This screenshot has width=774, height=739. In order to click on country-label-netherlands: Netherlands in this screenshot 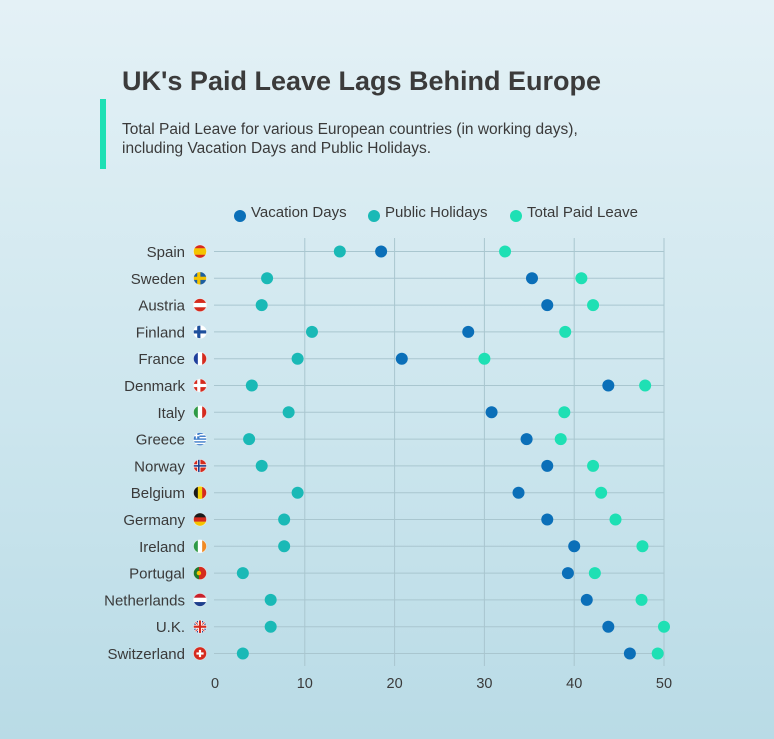, I will do `click(144, 600)`.